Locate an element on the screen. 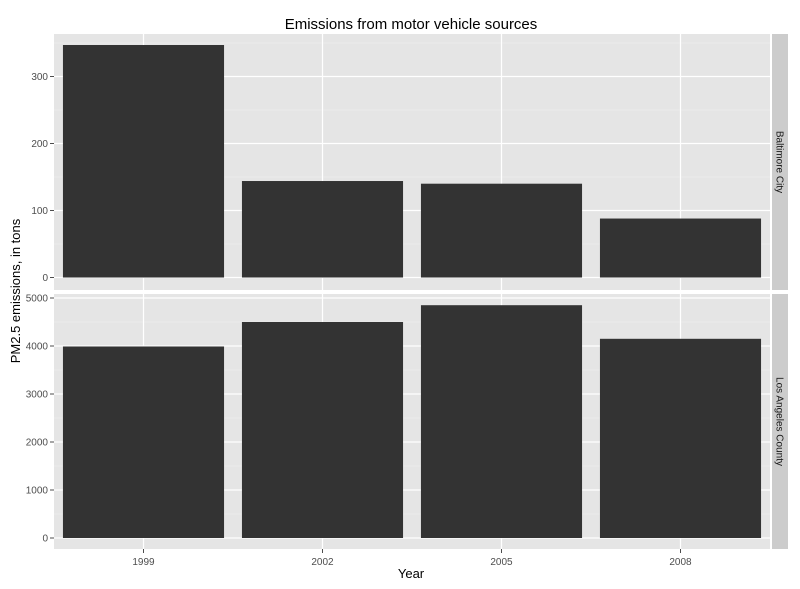 This screenshot has width=800, height=589. chart-title: Emissions from motor vehicle sources is located at coordinates (411, 24).